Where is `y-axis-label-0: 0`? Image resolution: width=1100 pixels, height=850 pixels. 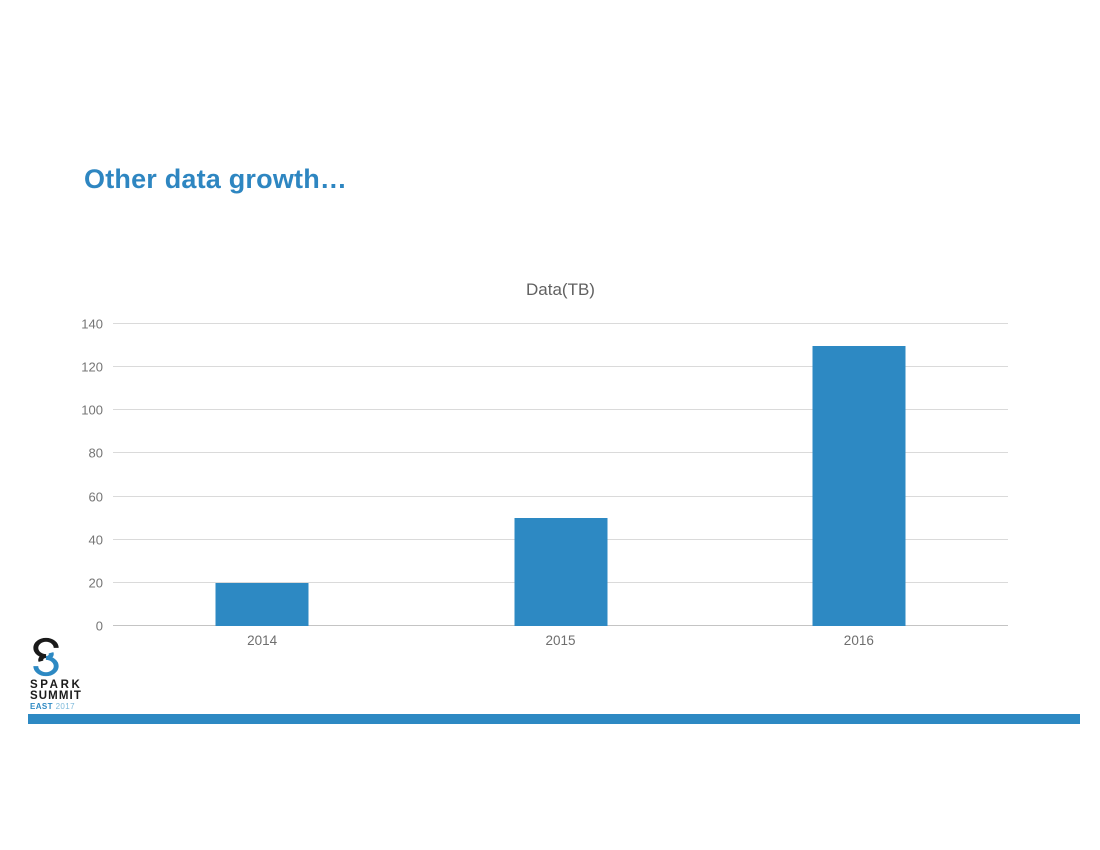 y-axis-label-0: 0 is located at coordinates (99, 626).